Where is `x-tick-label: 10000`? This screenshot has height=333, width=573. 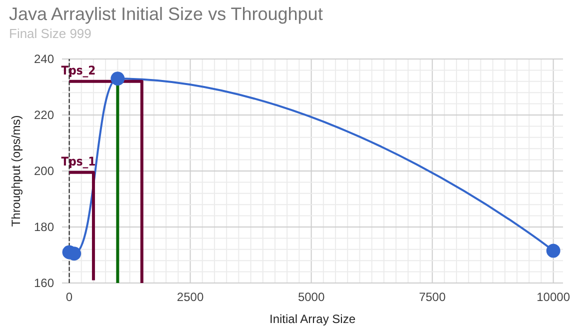
x-tick-label: 10000 is located at coordinates (553, 297).